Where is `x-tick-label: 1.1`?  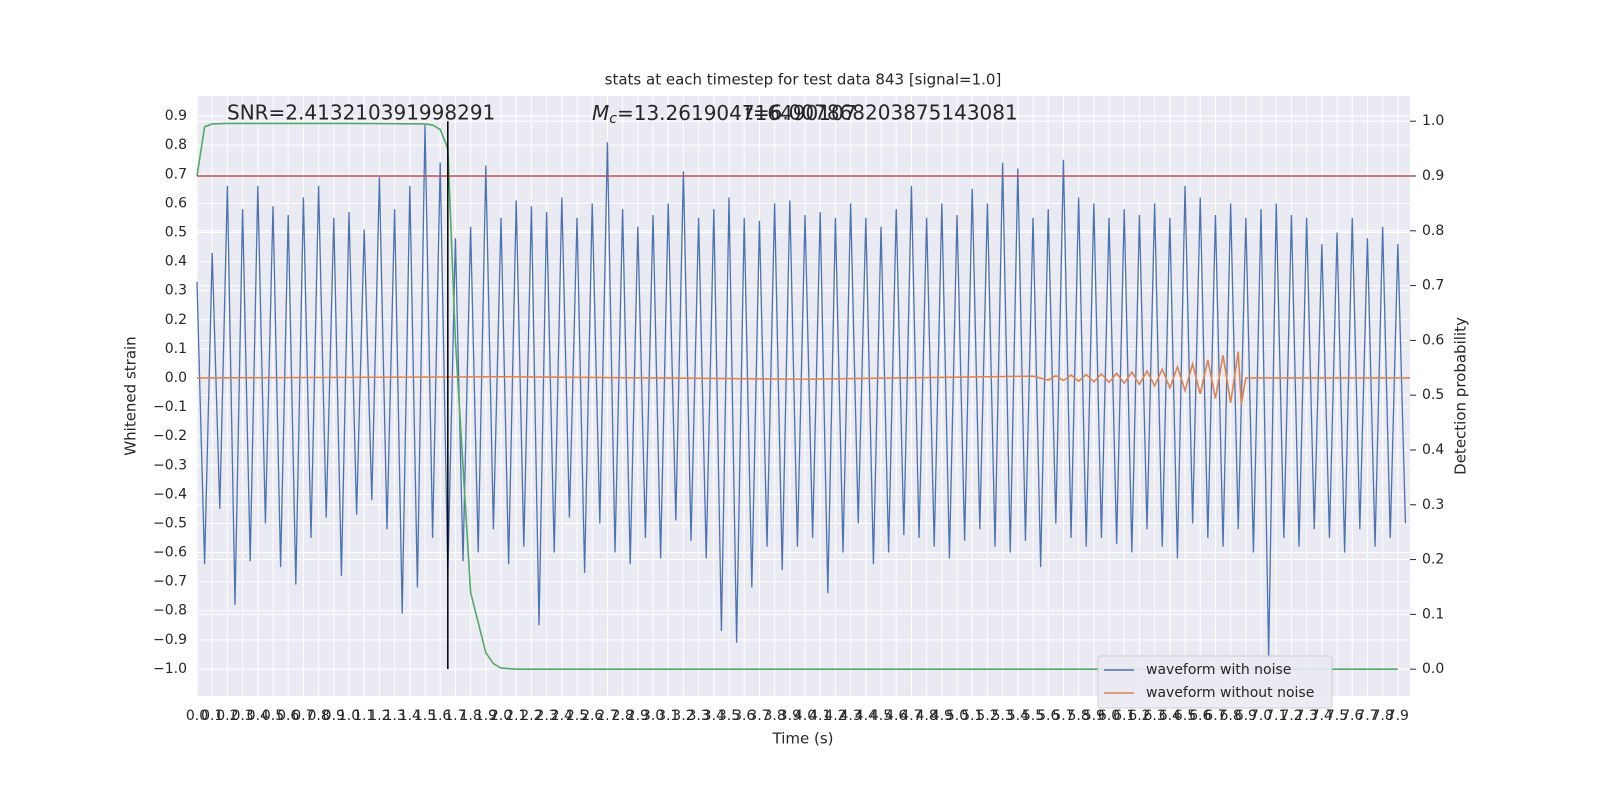 x-tick-label: 1.1 is located at coordinates (364, 716).